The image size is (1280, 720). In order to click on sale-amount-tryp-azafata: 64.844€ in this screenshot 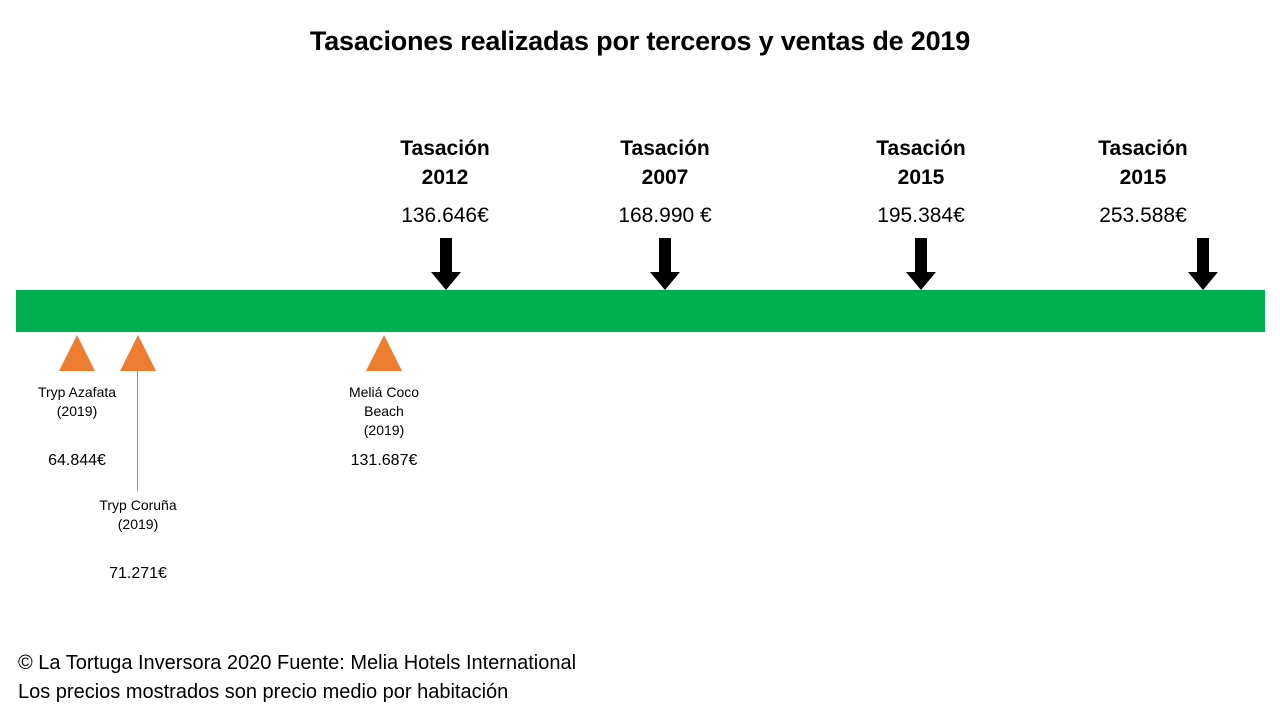, I will do `click(77, 460)`.